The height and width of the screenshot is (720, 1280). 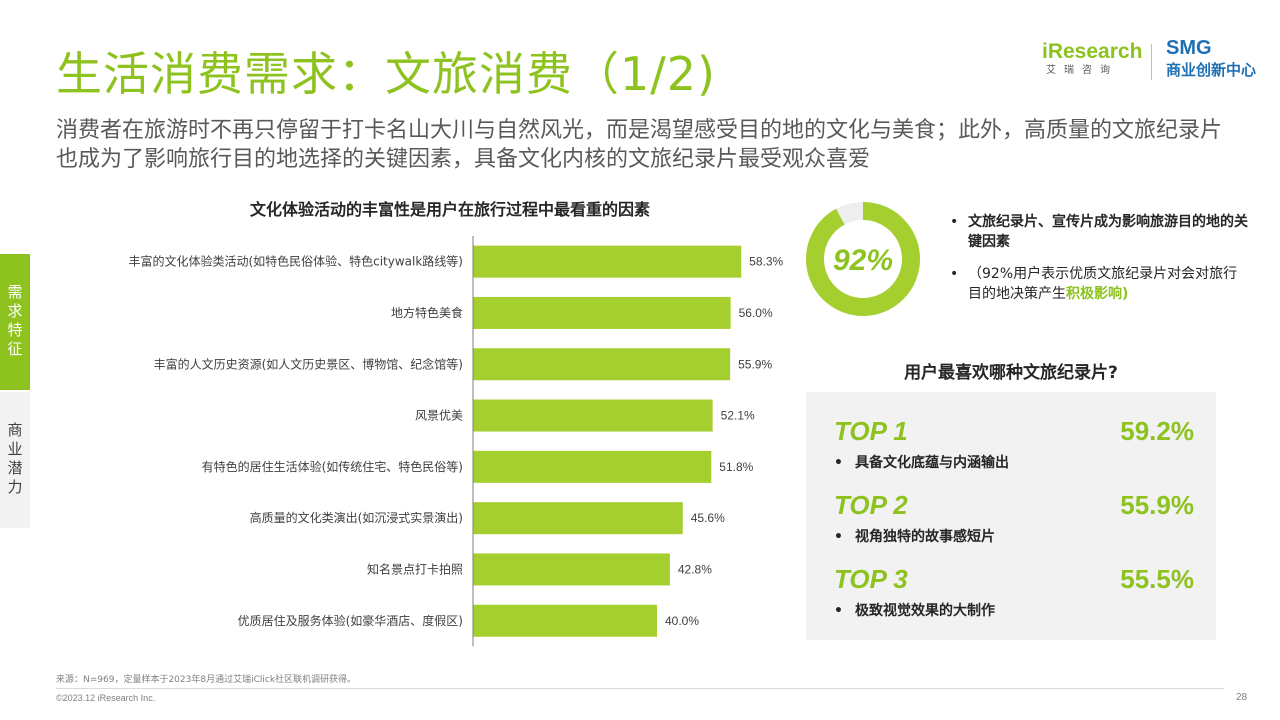 What do you see at coordinates (15, 460) in the screenshot?
I see `side-tab-business-potential: 商业潜力` at bounding box center [15, 460].